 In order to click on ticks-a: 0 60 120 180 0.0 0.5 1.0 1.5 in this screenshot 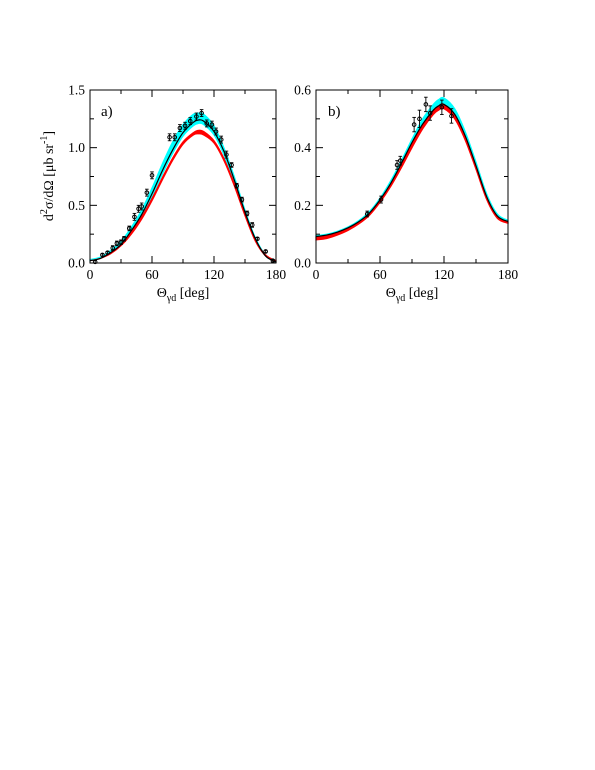, I will do `click(177, 183)`.